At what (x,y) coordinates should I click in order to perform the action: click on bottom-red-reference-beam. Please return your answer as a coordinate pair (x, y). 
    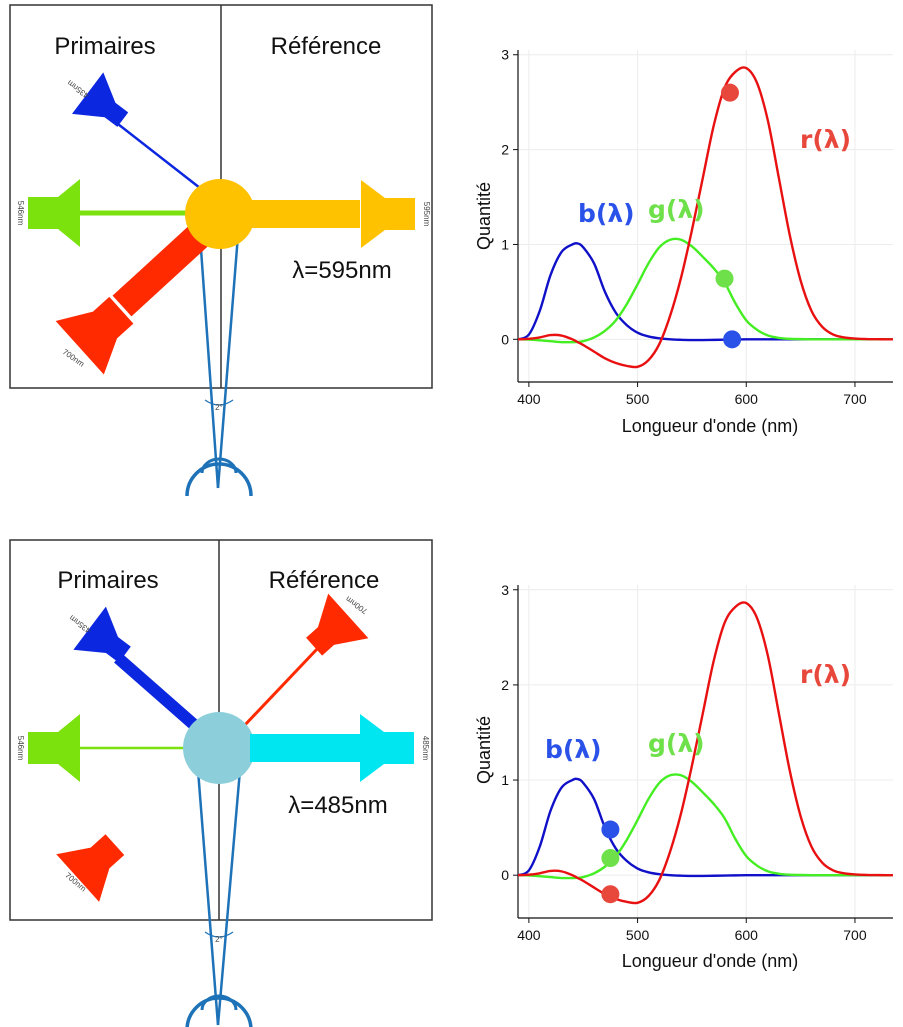
    Looking at the image, I should click on (280, 687).